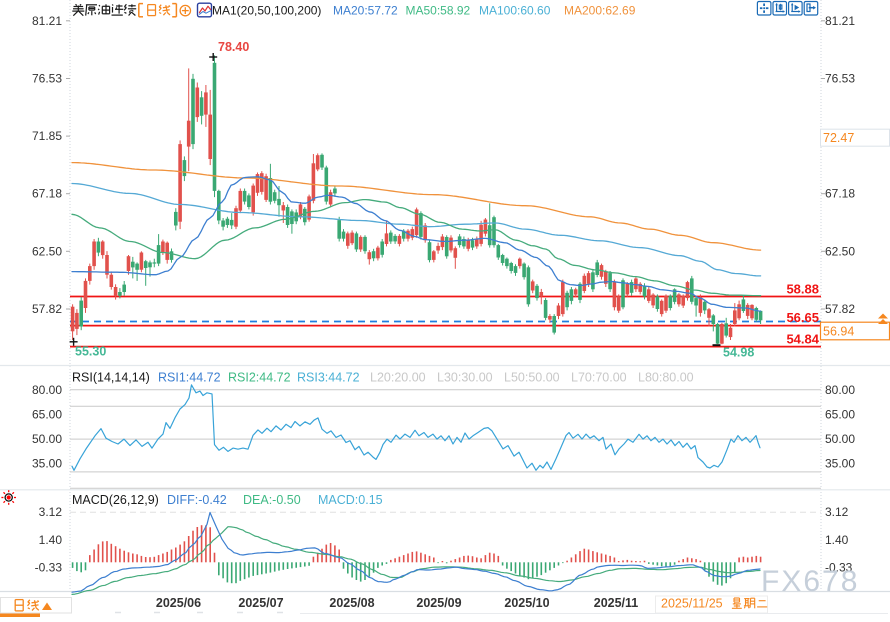 The image size is (890, 622). I want to click on svg-text: MACD(26,12,9), so click(115, 500).